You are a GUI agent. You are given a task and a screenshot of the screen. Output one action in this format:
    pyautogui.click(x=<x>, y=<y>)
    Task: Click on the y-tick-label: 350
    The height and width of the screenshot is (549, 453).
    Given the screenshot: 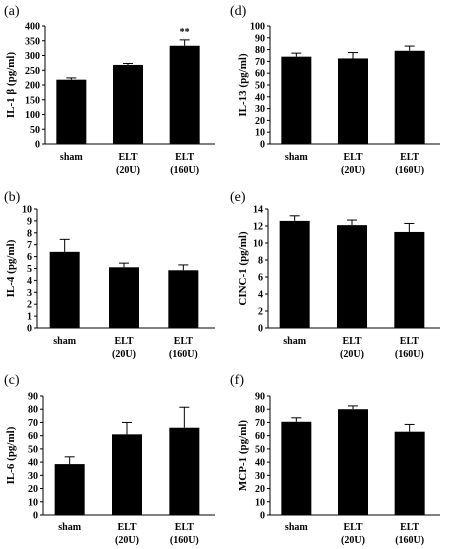 What is the action you would take?
    pyautogui.click(x=32, y=41)
    